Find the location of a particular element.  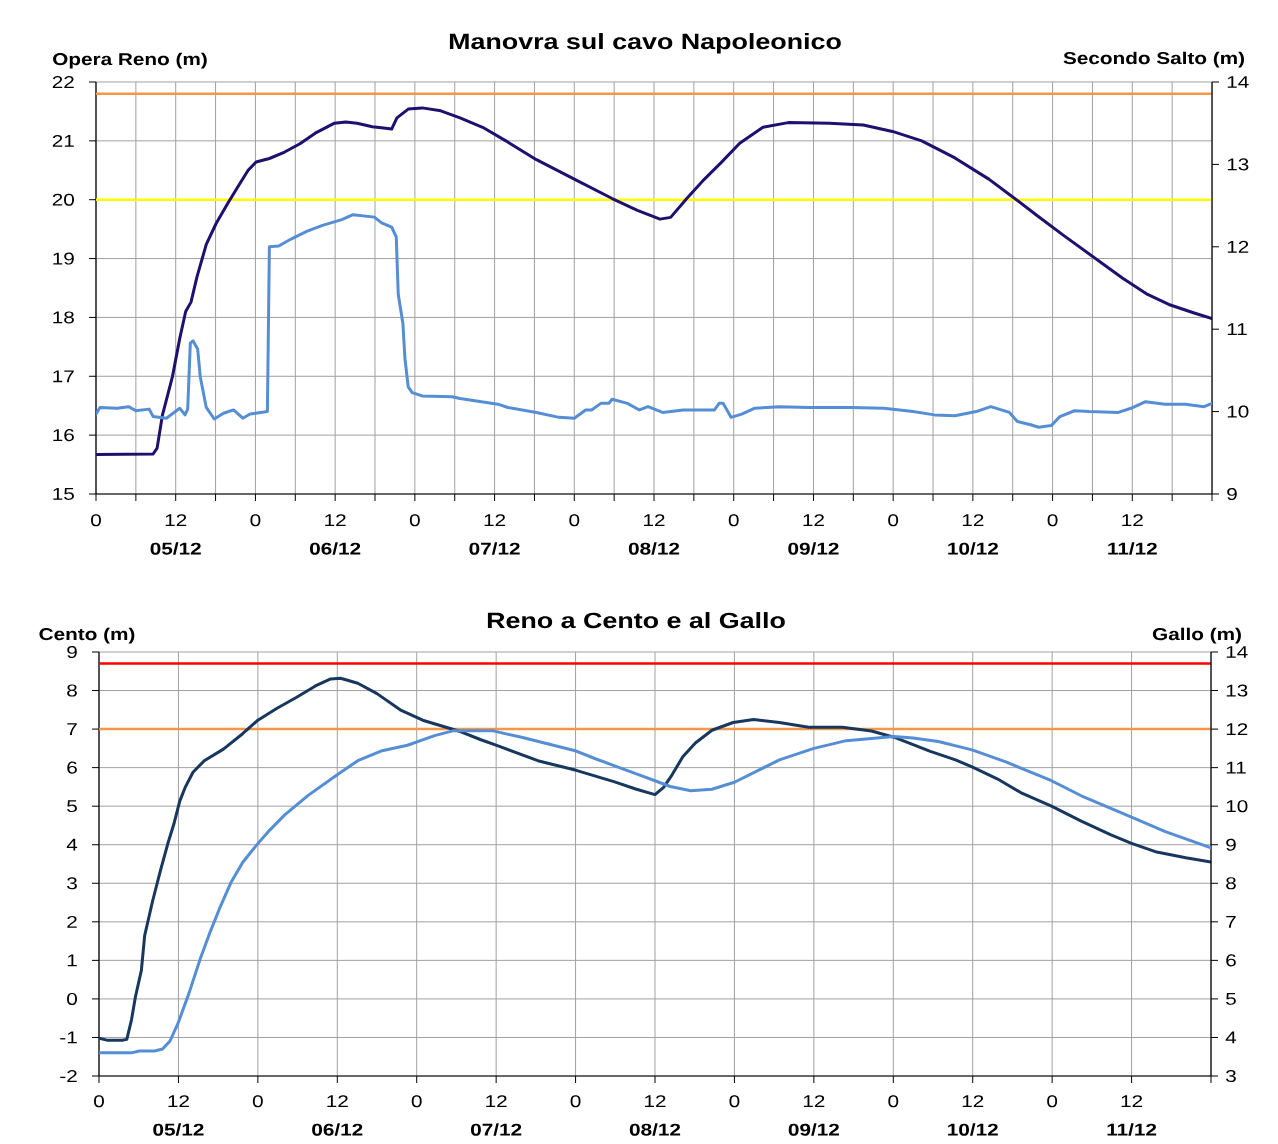

y2-axis-title: Gallo (m) is located at coordinates (1196, 635).